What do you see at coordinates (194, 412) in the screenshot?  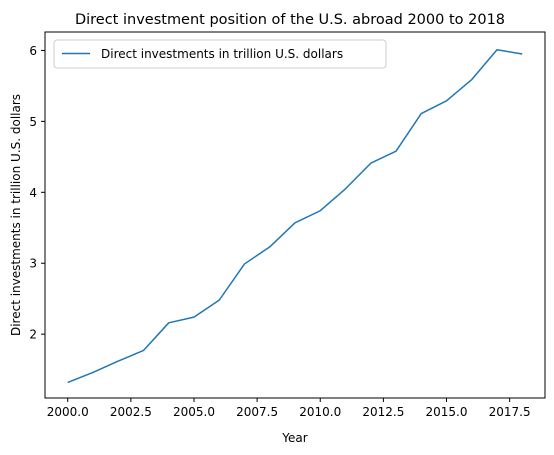 I see `x-tick-label: 2005.0` at bounding box center [194, 412].